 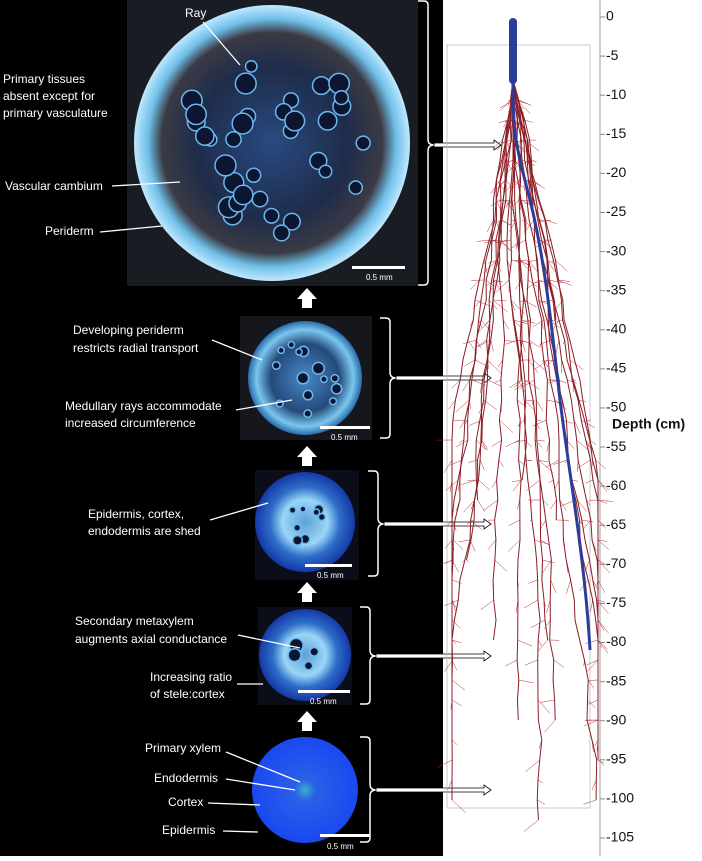 I want to click on tick-label: -15, so click(x=616, y=133).